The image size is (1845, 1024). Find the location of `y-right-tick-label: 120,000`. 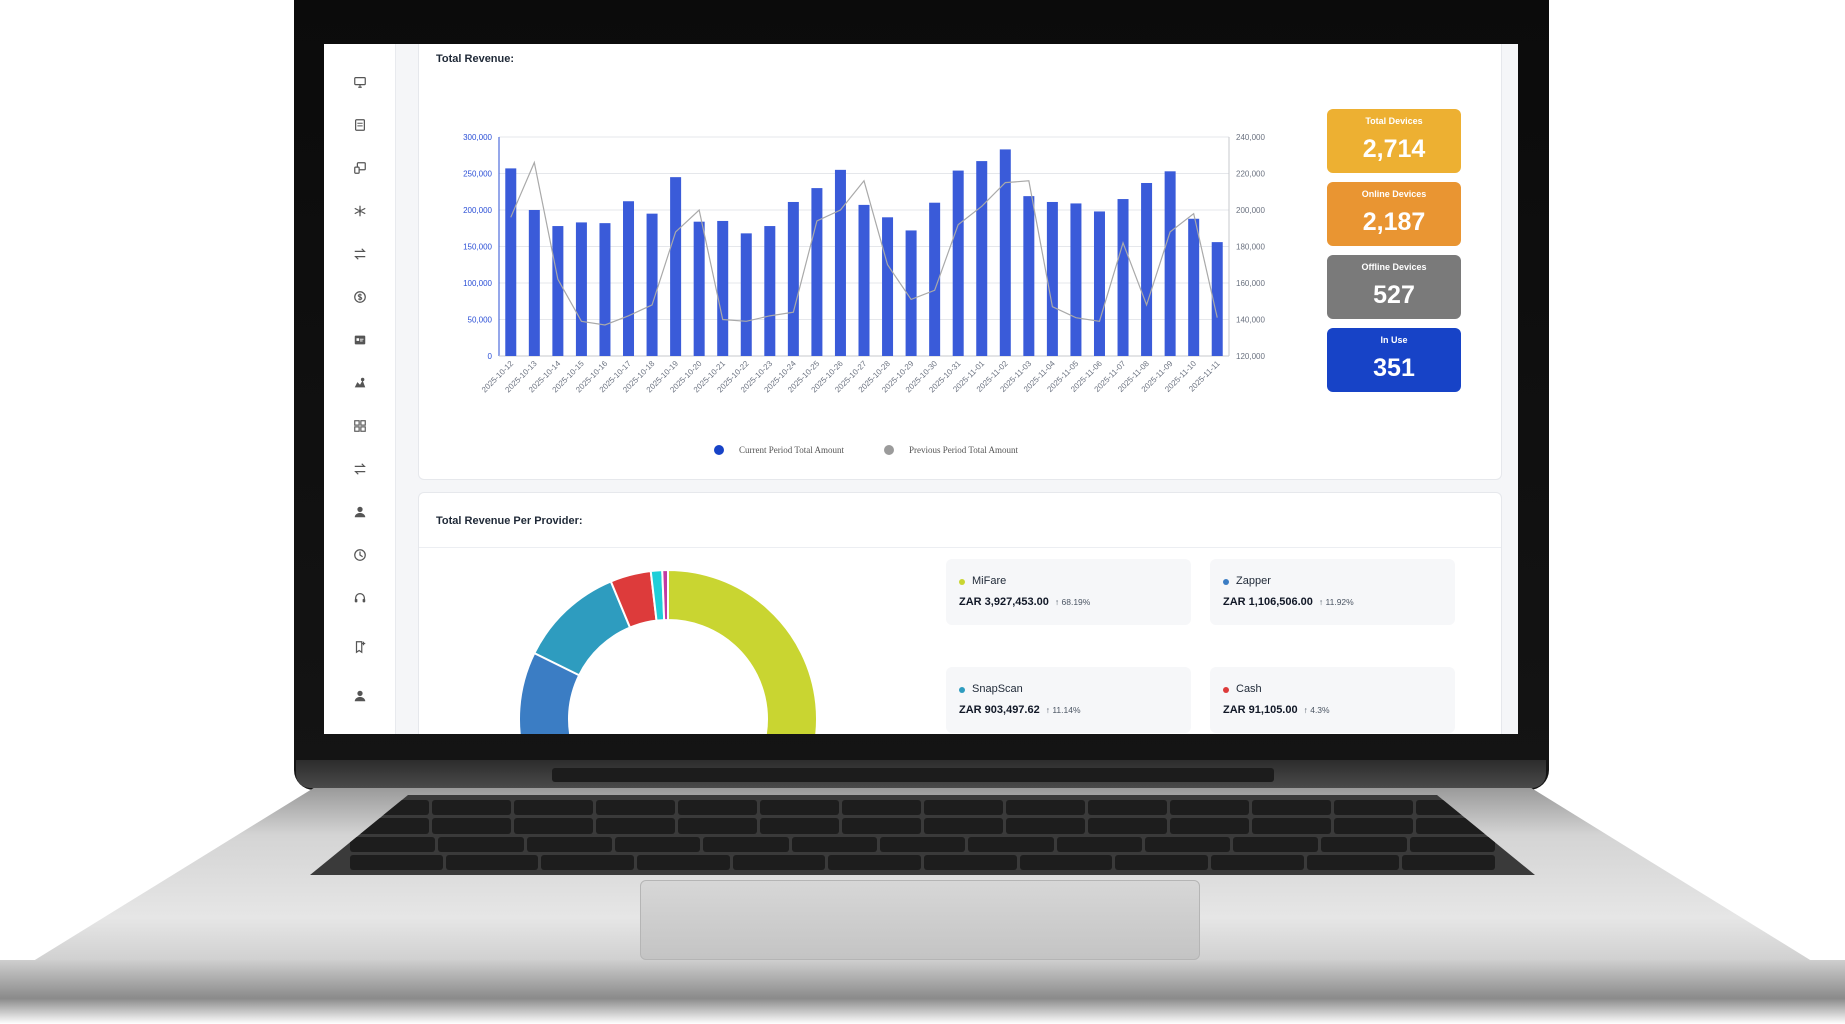

y-right-tick-label: 120,000 is located at coordinates (1250, 356).